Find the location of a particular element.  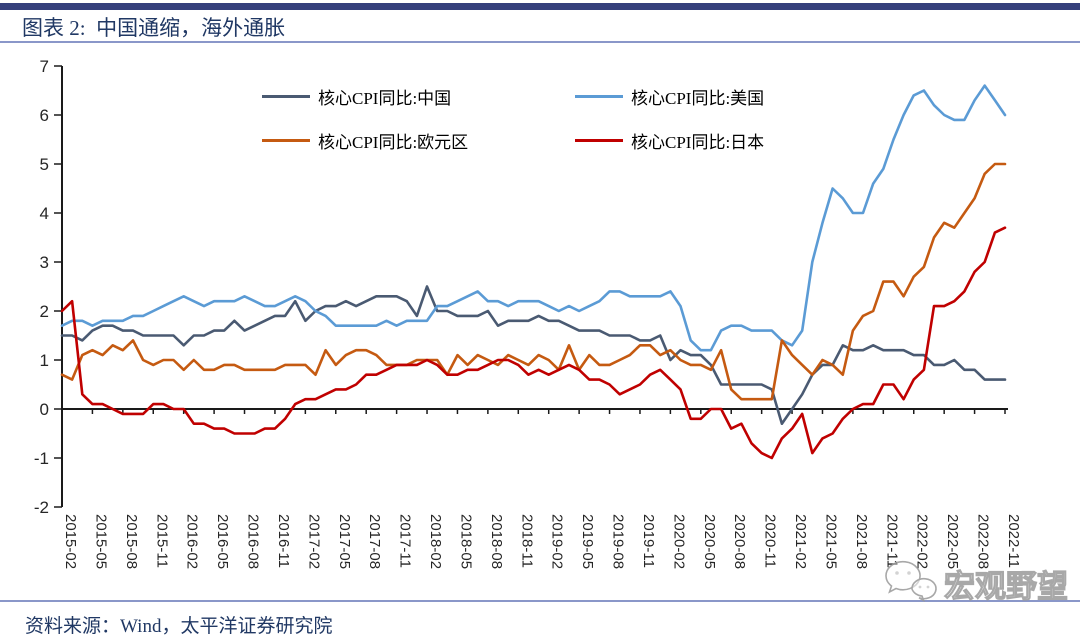

legend-item-us: 核心CPI同比:美国 is located at coordinates (669, 96).